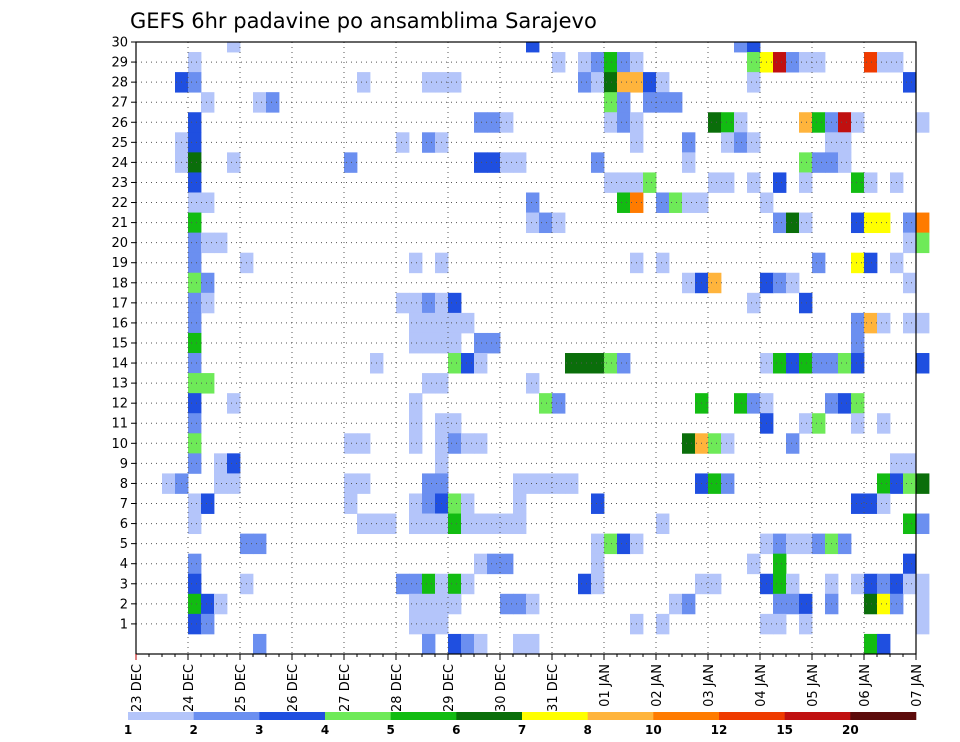  I want to click on y-tick-label: 20, so click(119, 243).